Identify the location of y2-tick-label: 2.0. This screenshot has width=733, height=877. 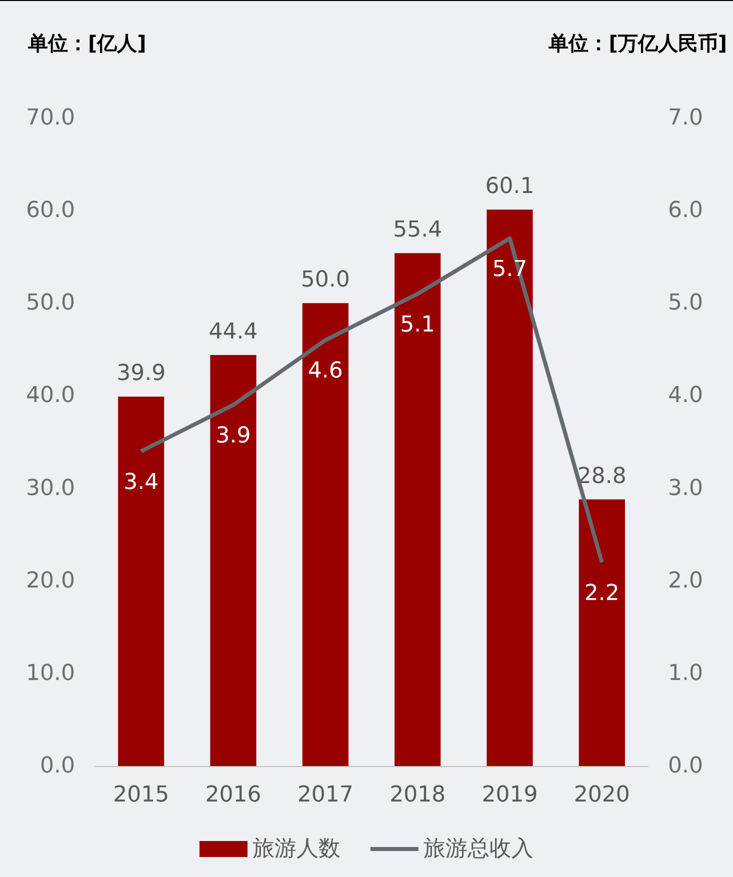
(685, 581).